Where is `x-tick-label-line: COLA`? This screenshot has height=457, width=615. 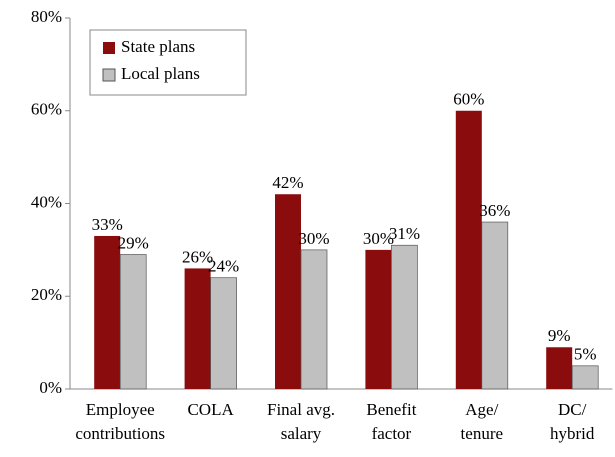
x-tick-label-line: COLA is located at coordinates (210, 409).